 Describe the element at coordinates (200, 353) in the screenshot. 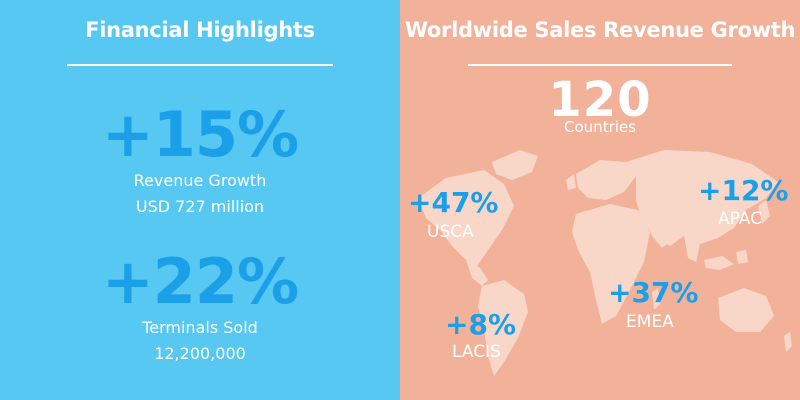

I see `terminals-sold-count: 12,200,000` at that location.